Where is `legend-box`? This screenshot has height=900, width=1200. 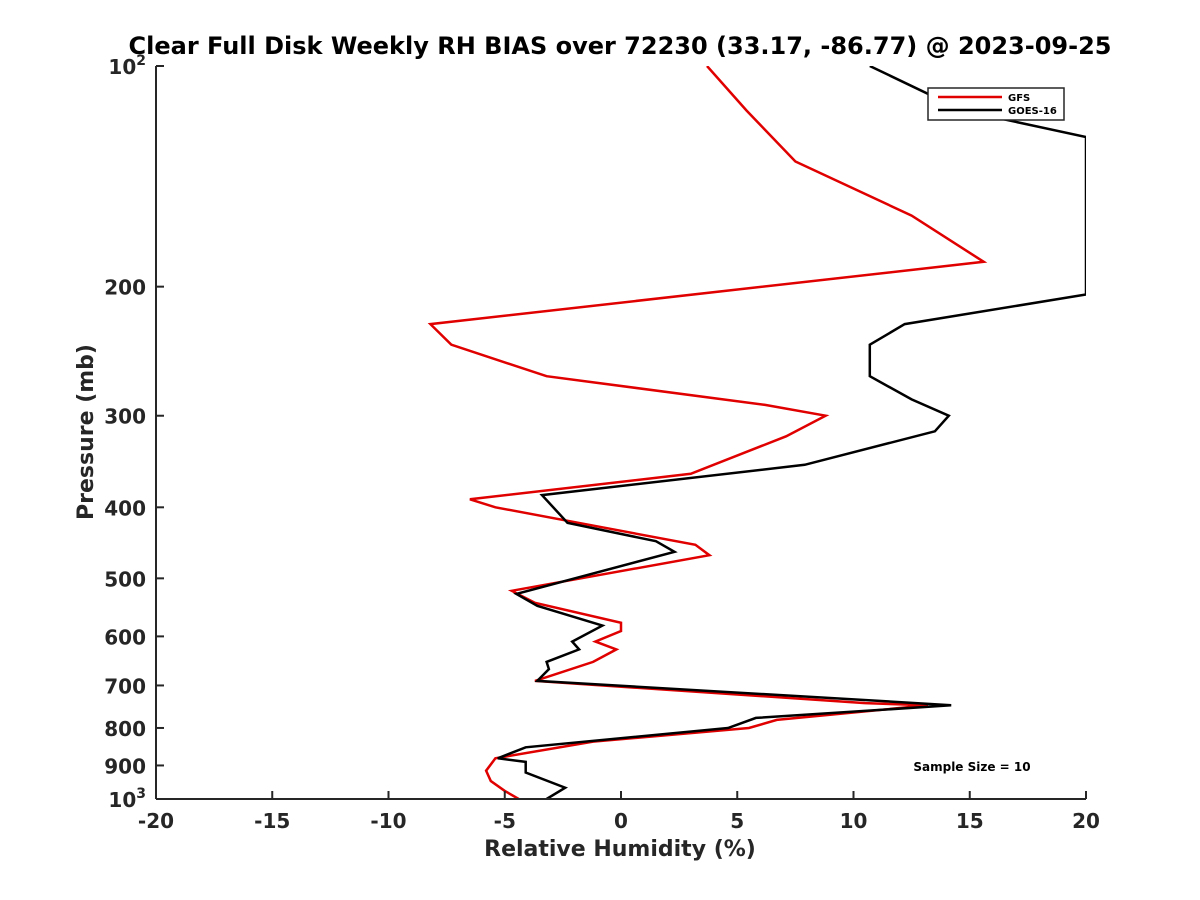
legend-box is located at coordinates (996, 104).